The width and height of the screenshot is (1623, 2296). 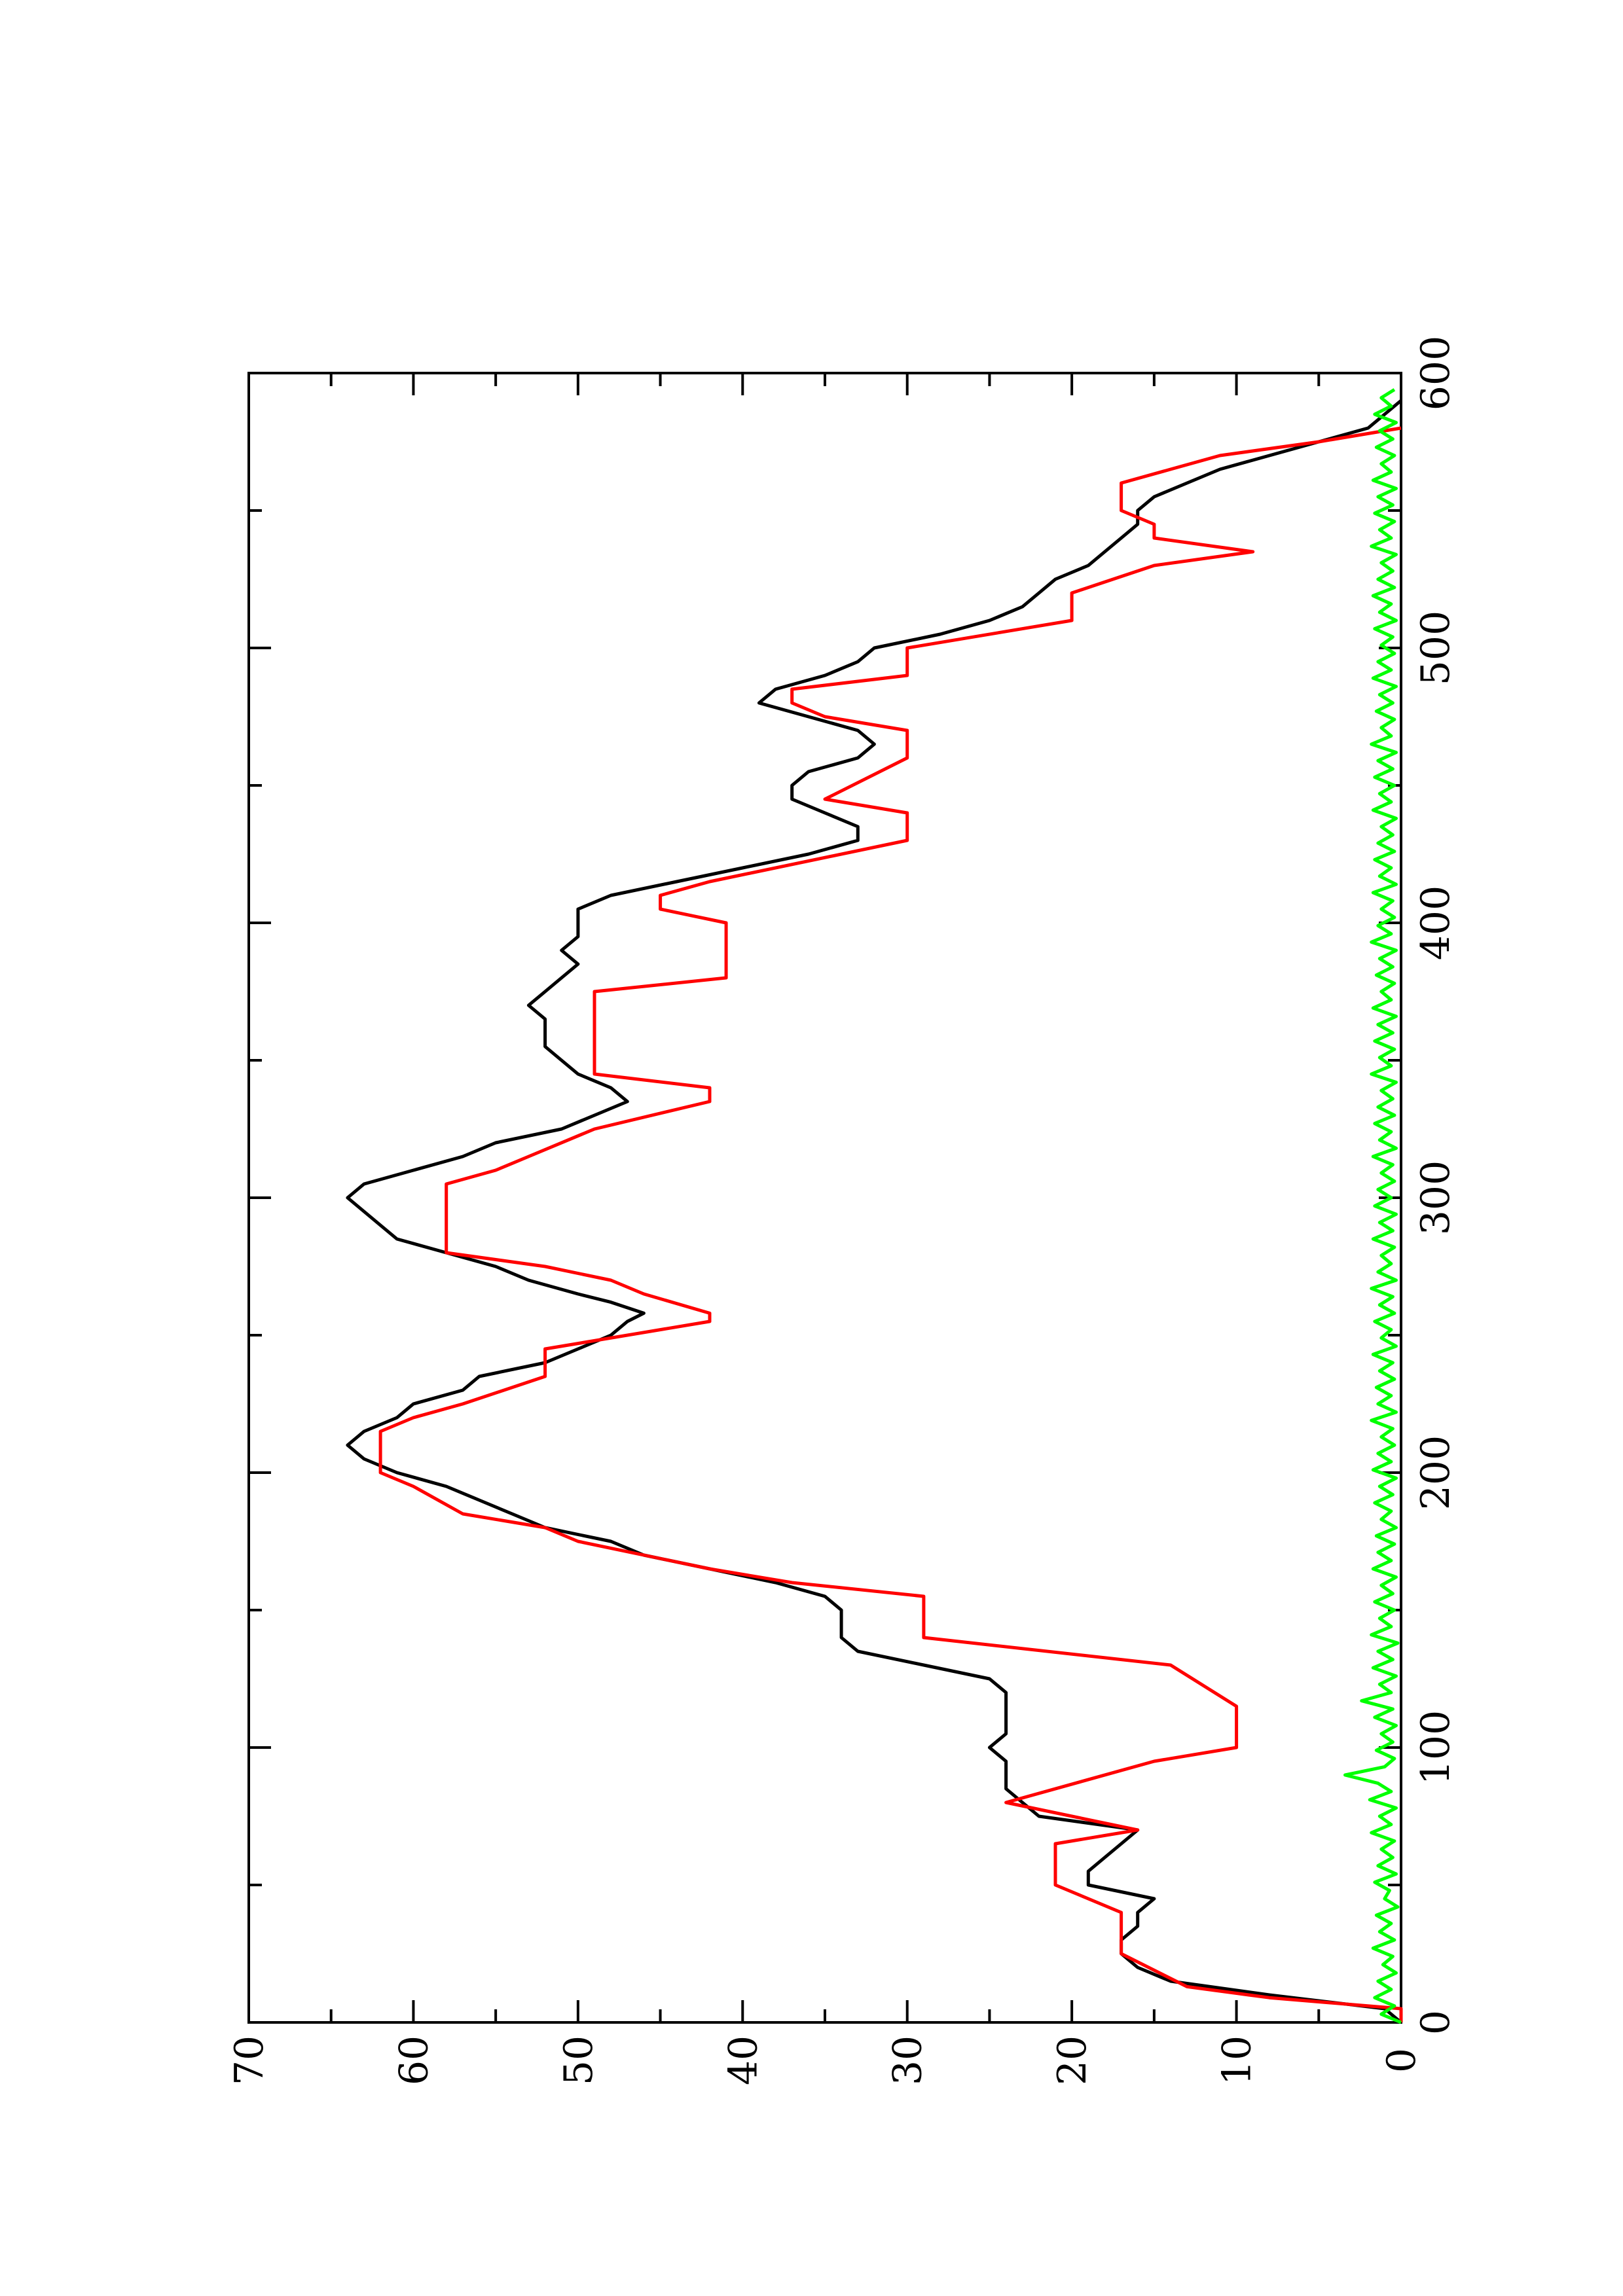 I want to click on x-tick-label: 300, so click(x=1436, y=1198).